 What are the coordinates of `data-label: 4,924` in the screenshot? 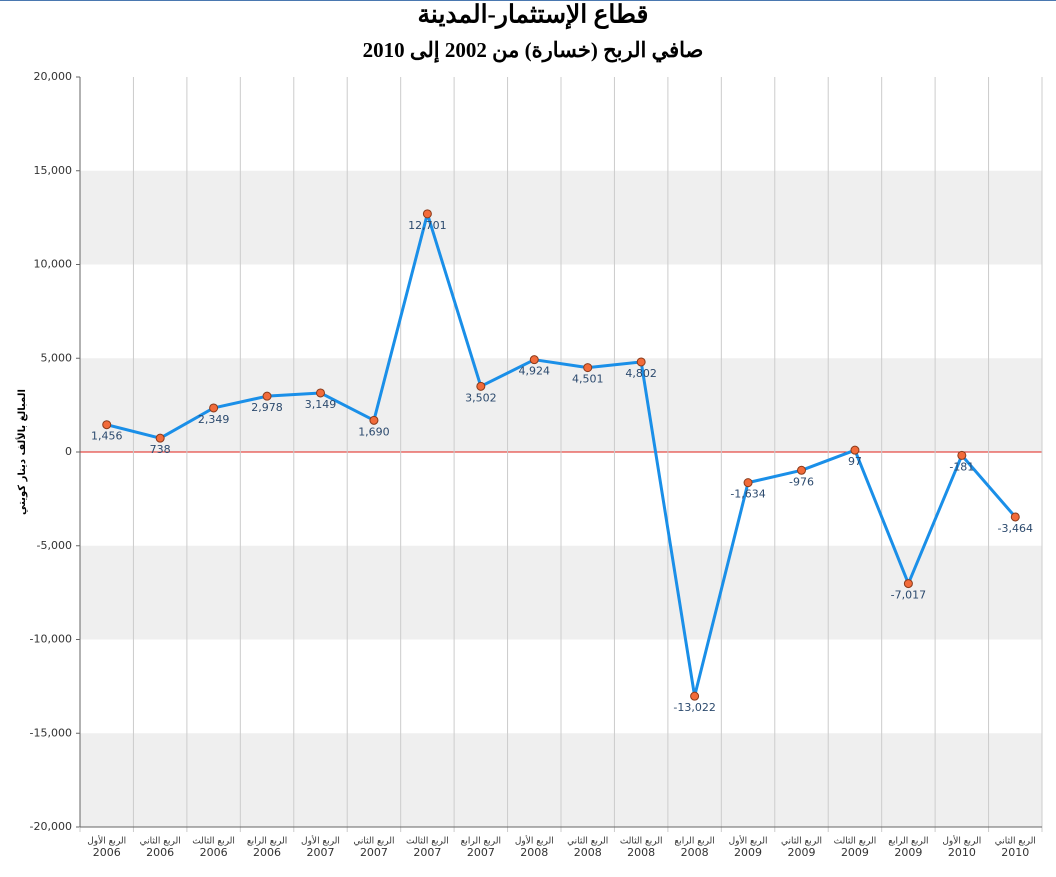 It's located at (535, 371).